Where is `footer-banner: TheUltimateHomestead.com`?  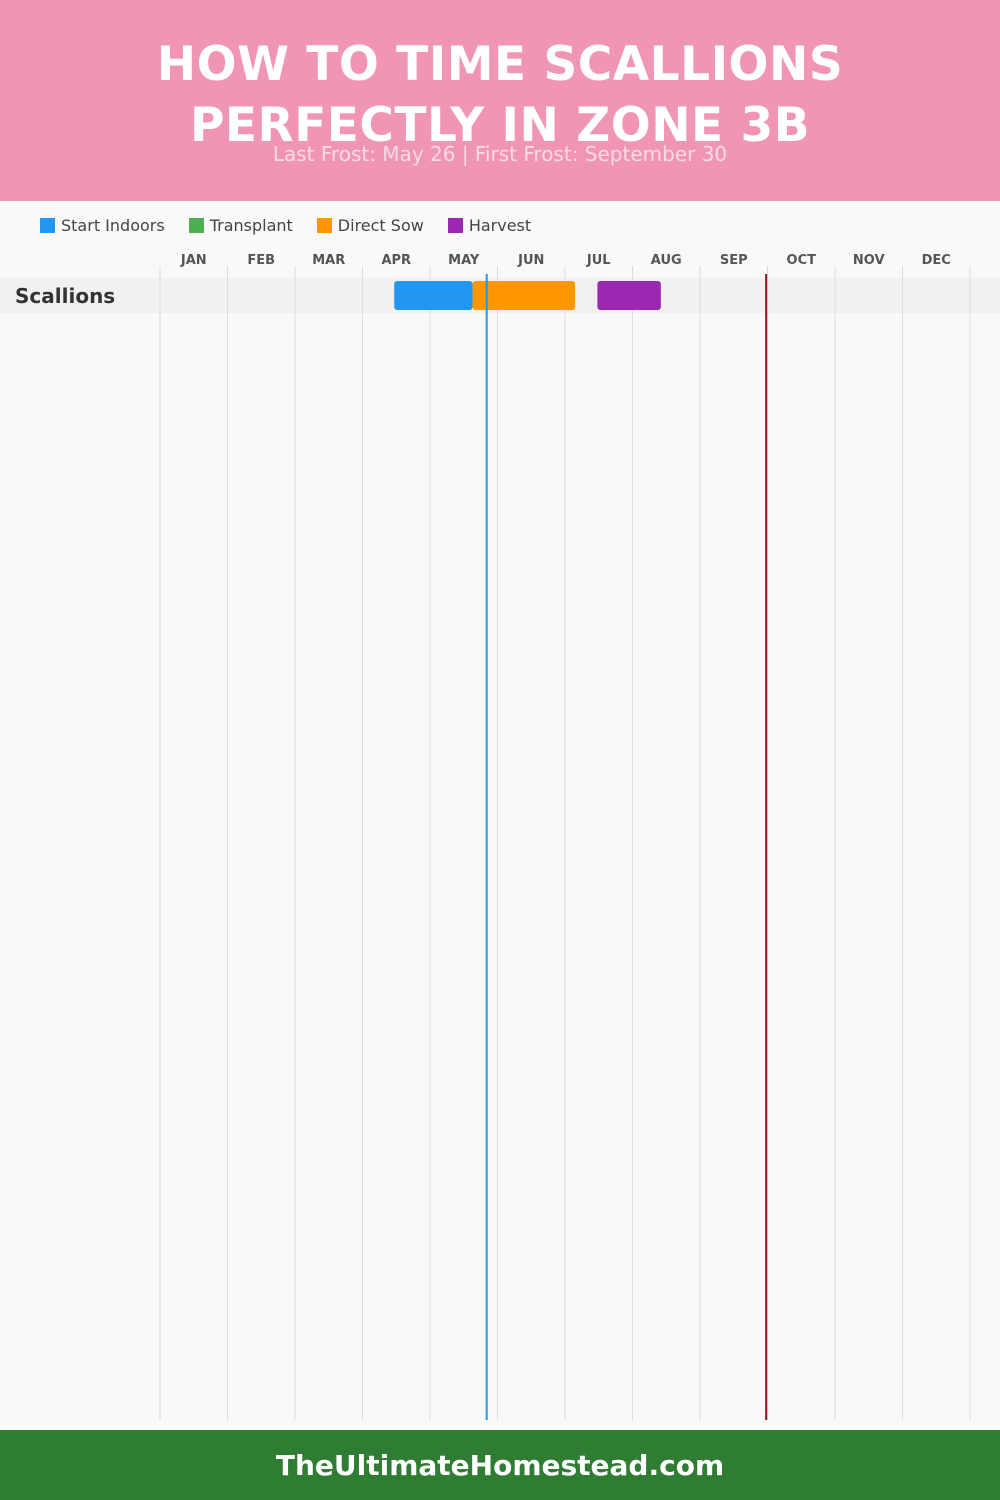
footer-banner: TheUltimateHomestead.com is located at coordinates (500, 1465).